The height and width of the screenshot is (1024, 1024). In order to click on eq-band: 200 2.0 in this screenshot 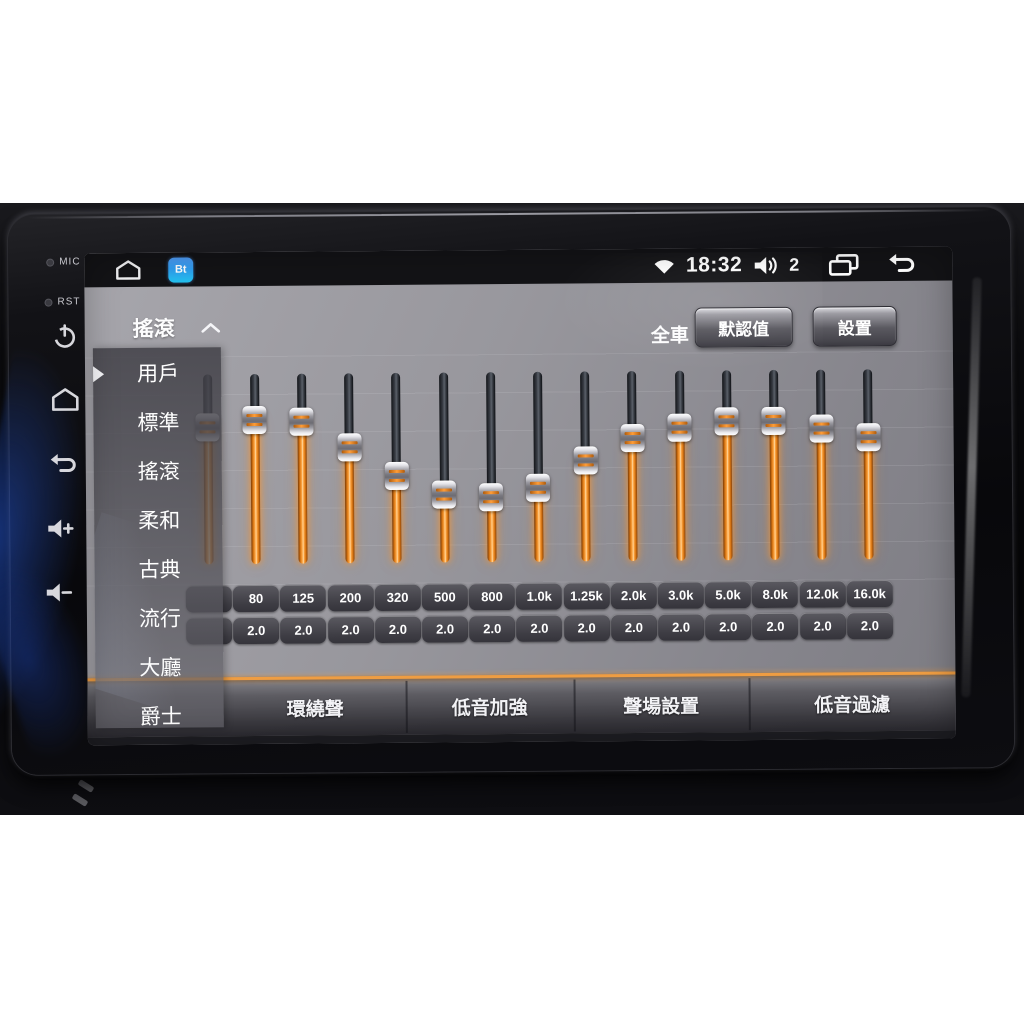, I will do `click(350, 497)`.